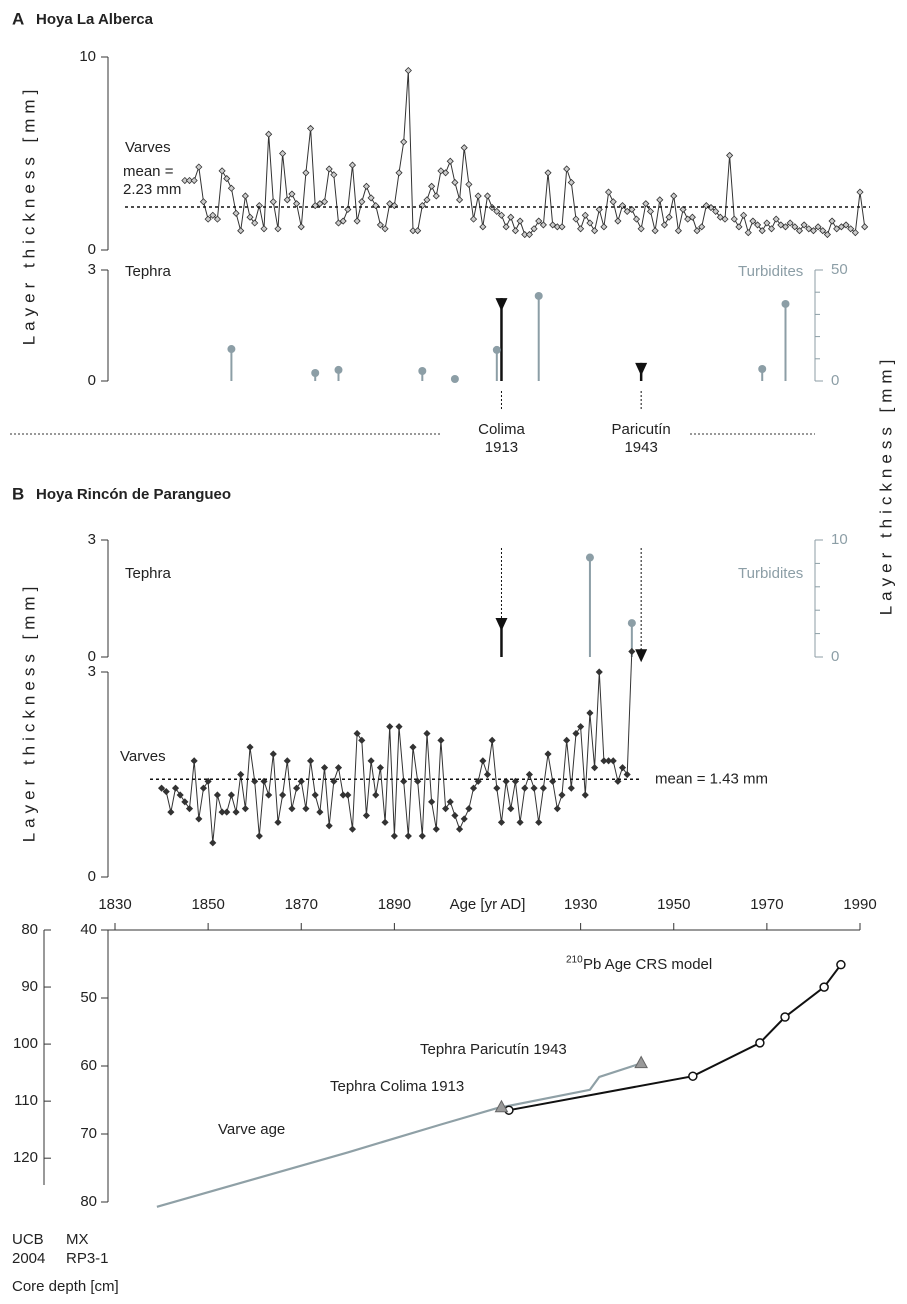 Image resolution: width=907 pixels, height=1304 pixels. Describe the element at coordinates (25, 1043) in the screenshot. I see `y-tick-label: 100` at that location.